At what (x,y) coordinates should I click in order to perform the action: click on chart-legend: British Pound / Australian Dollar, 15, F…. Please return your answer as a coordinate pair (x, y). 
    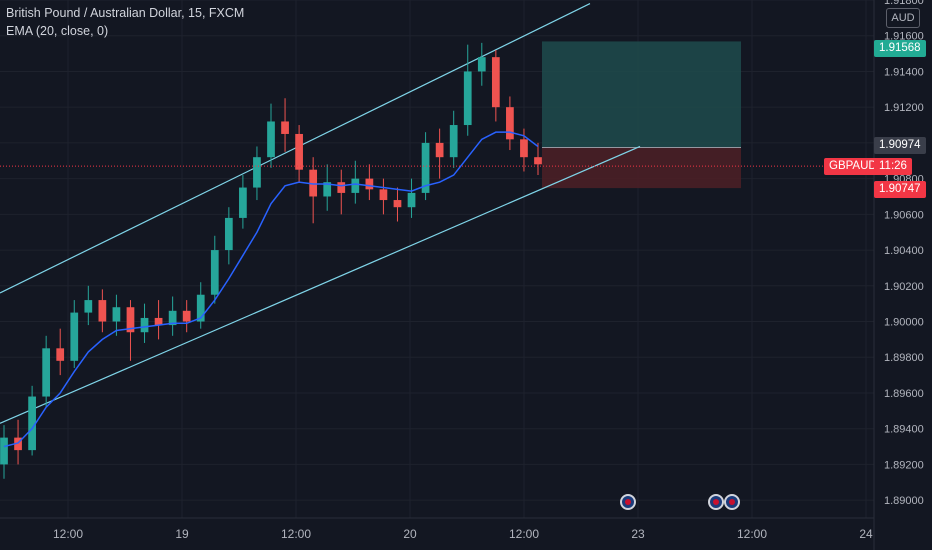
    Looking at the image, I should click on (125, 22).